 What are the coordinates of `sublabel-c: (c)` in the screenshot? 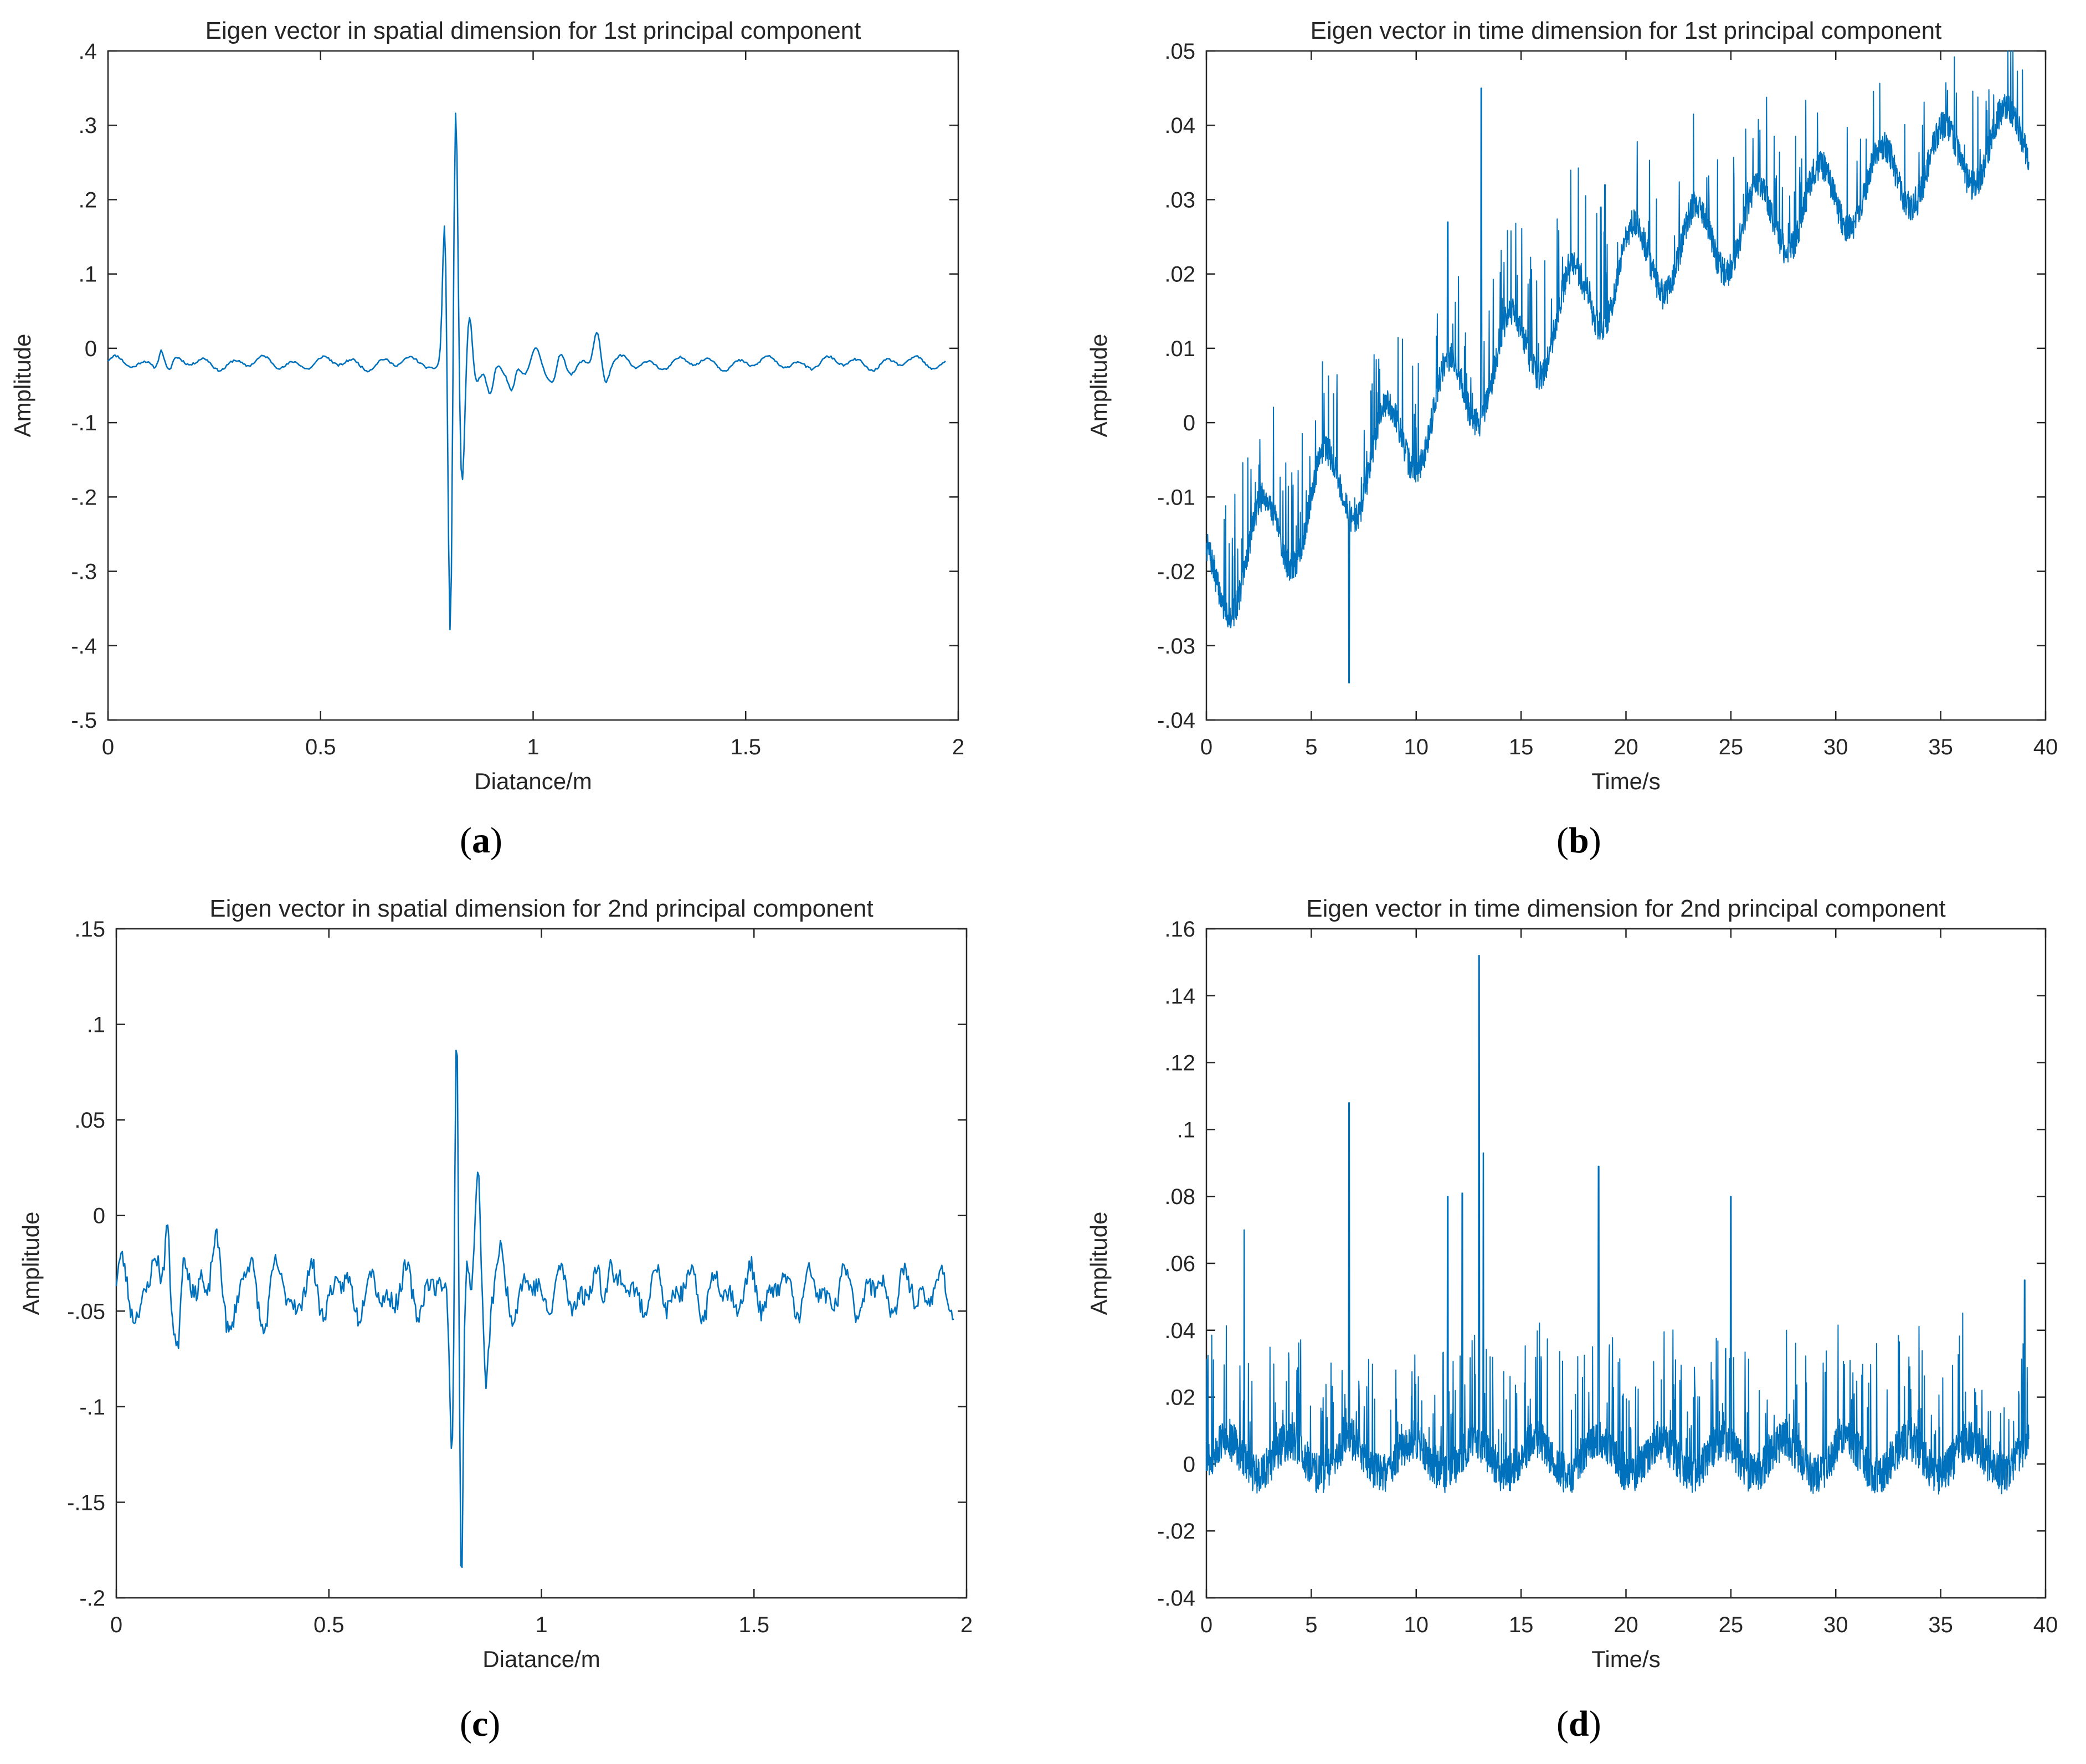 It's located at (480, 1724).